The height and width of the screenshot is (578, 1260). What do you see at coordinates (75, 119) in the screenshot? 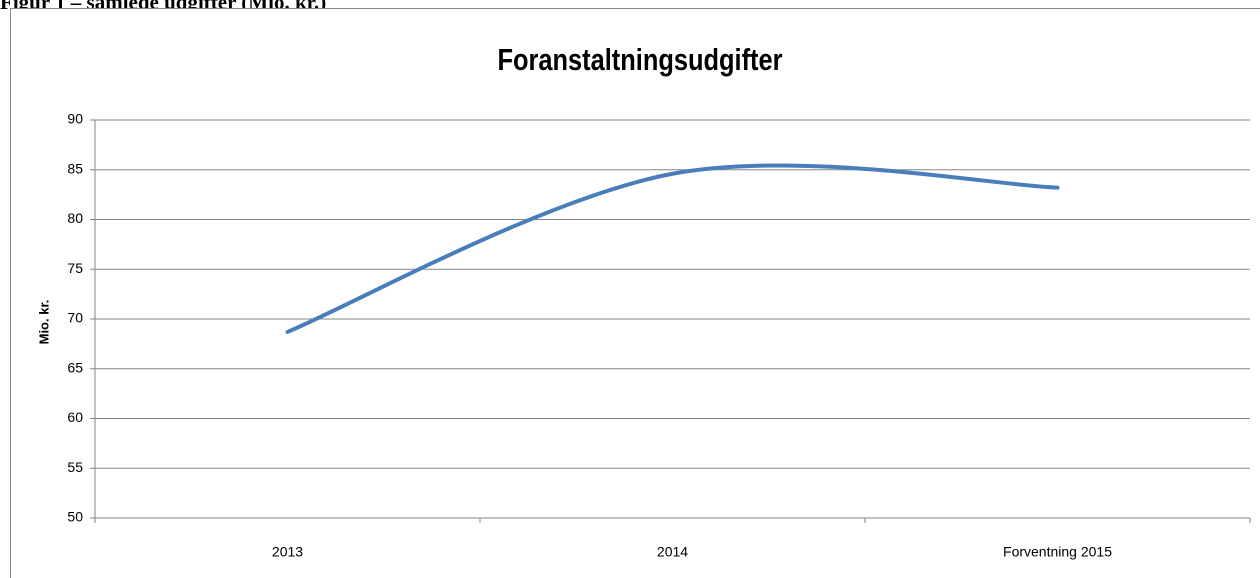
I see `y-tick-label: 90` at bounding box center [75, 119].